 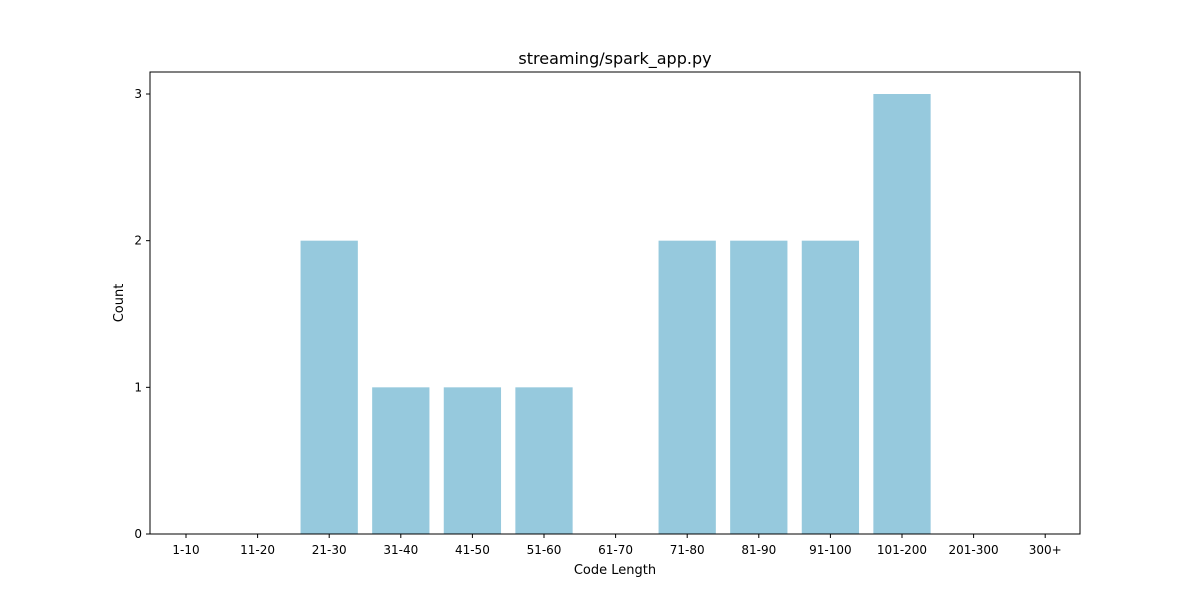 I want to click on x-tick-label: 11-20, so click(x=257, y=550).